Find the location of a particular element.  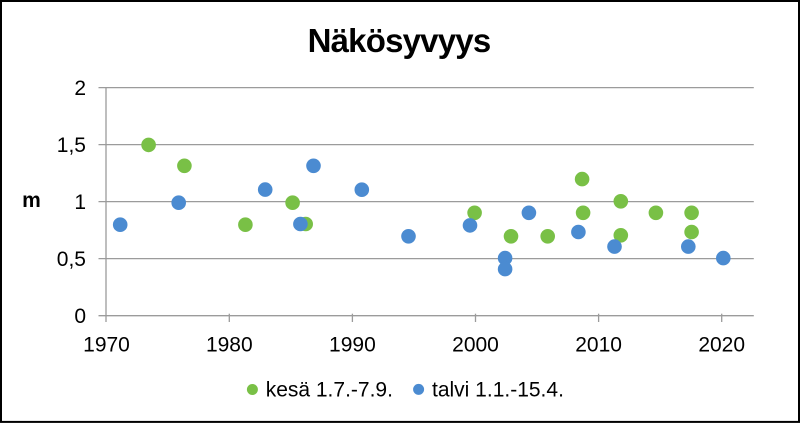

svg-text: talvi 1.1.-15.4. is located at coordinates (498, 390).